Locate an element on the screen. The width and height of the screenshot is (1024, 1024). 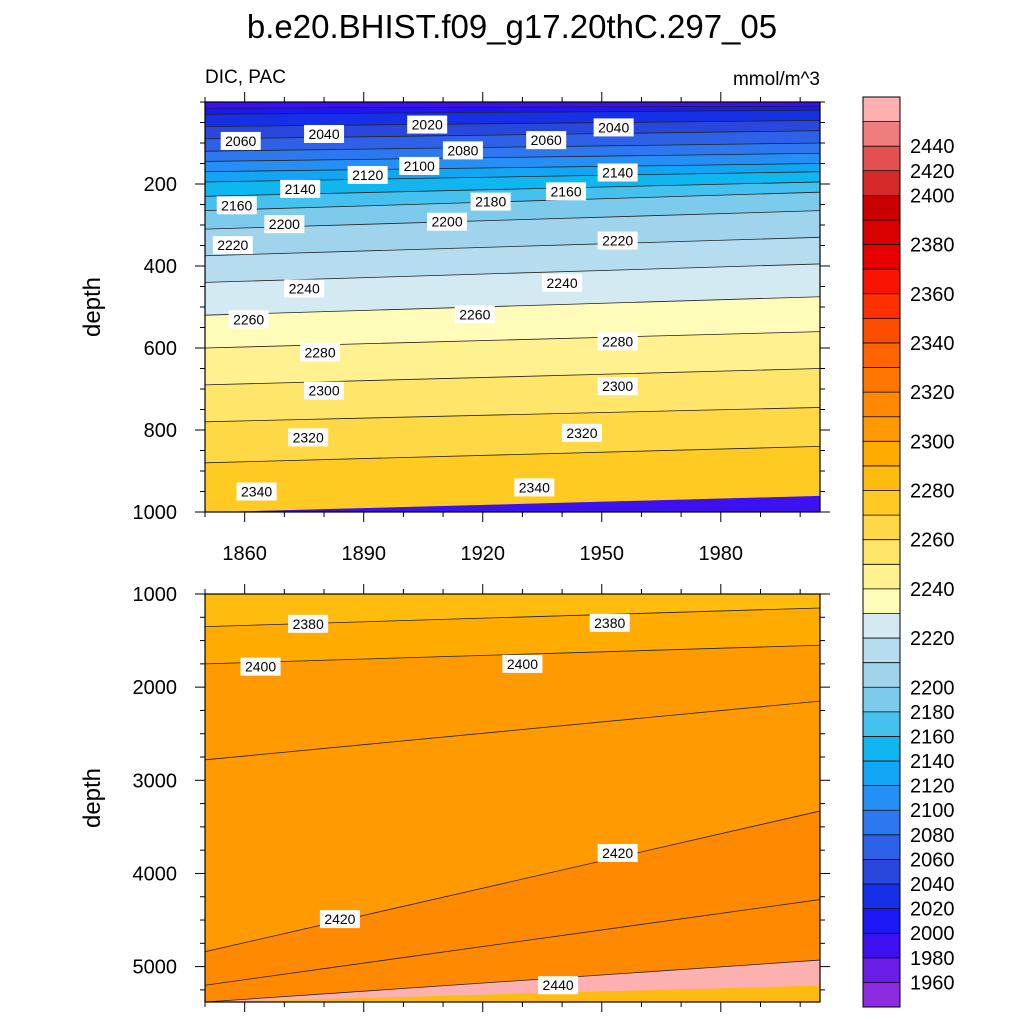
svg-text: 2100 is located at coordinates (419, 166).